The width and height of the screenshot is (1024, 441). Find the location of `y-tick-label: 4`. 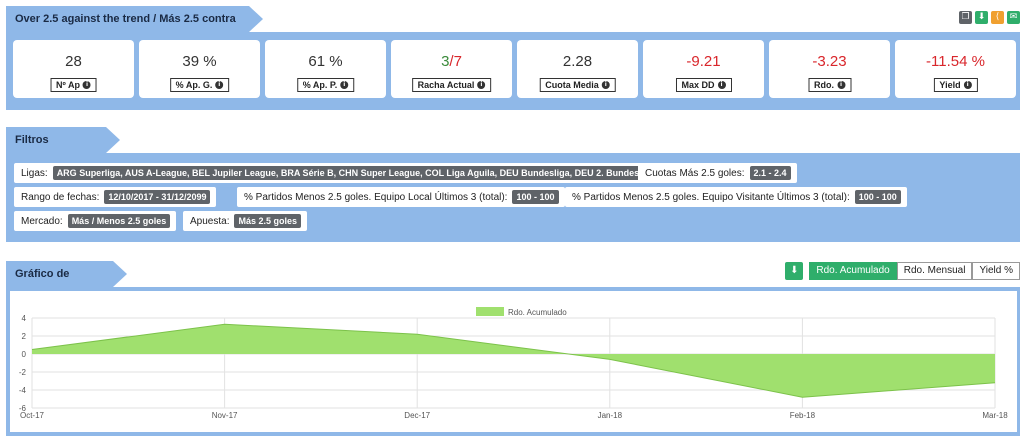

y-tick-label: 4 is located at coordinates (24, 318).